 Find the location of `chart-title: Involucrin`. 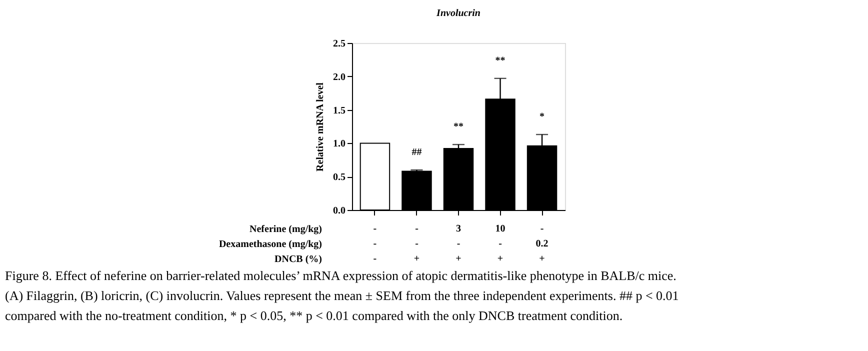

chart-title: Involucrin is located at coordinates (458, 13).